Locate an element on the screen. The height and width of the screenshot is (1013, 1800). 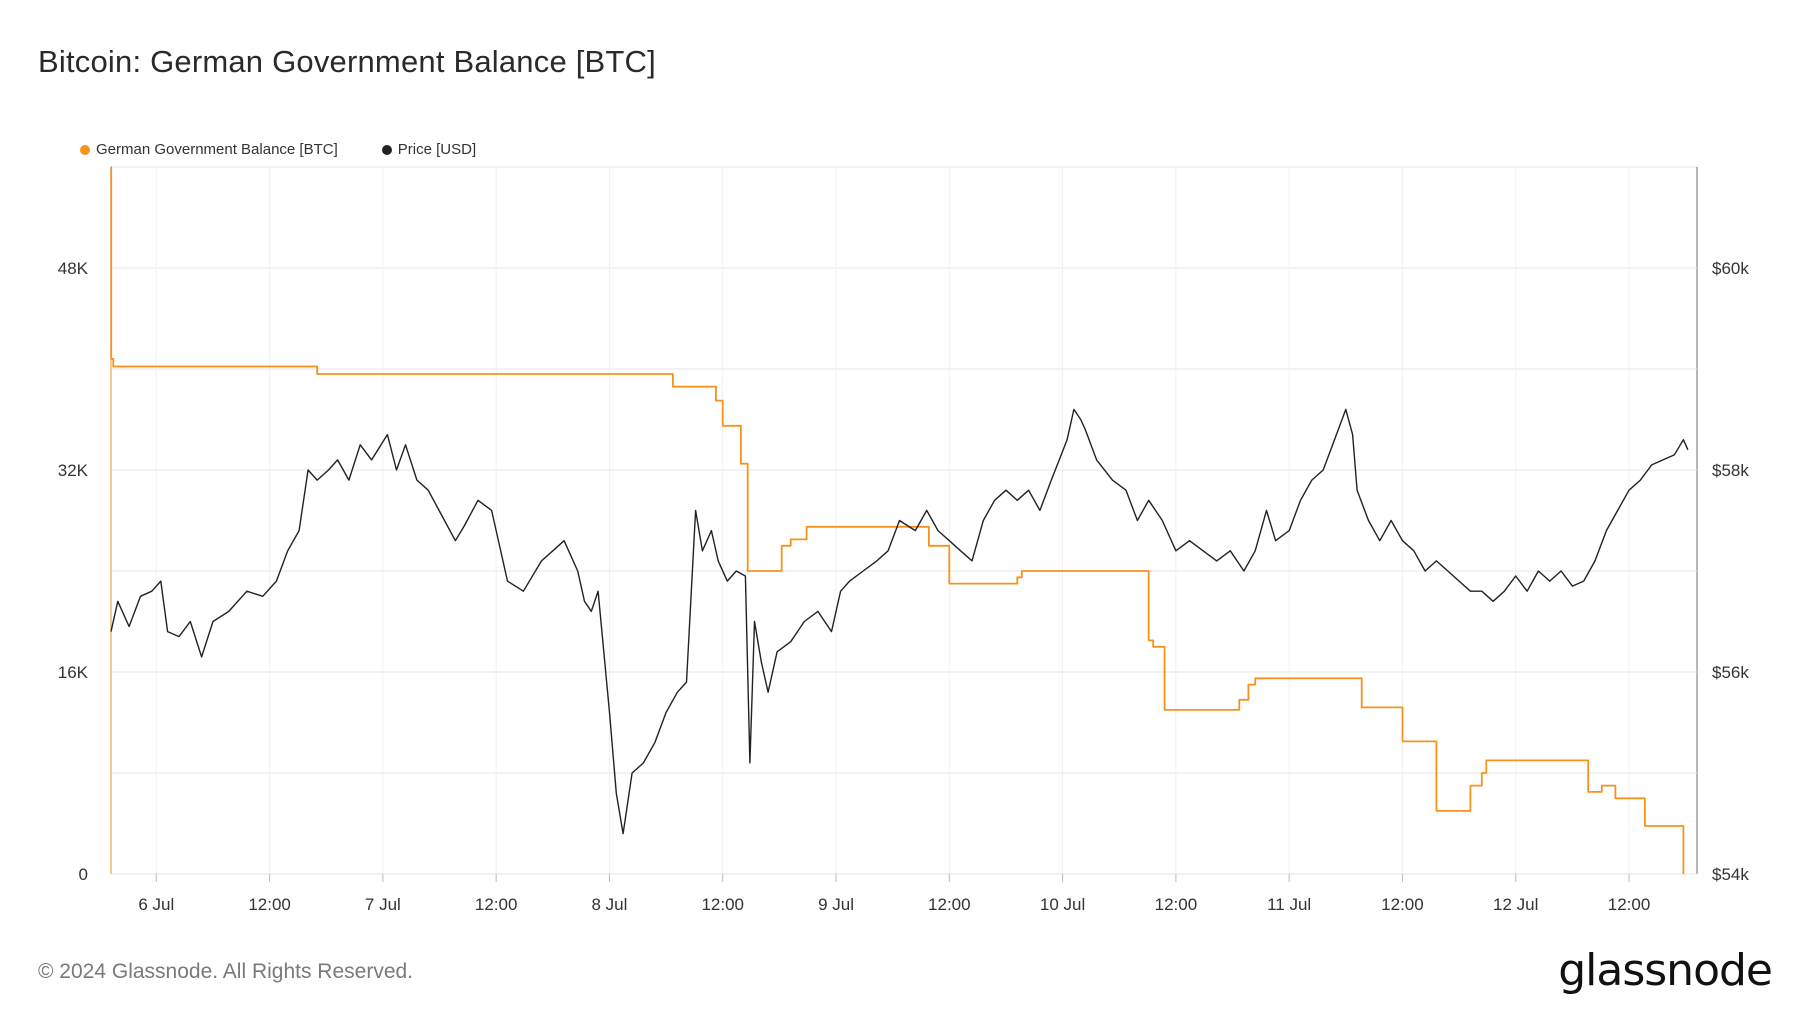
x-tick-label: 8 Jul is located at coordinates (609, 904).